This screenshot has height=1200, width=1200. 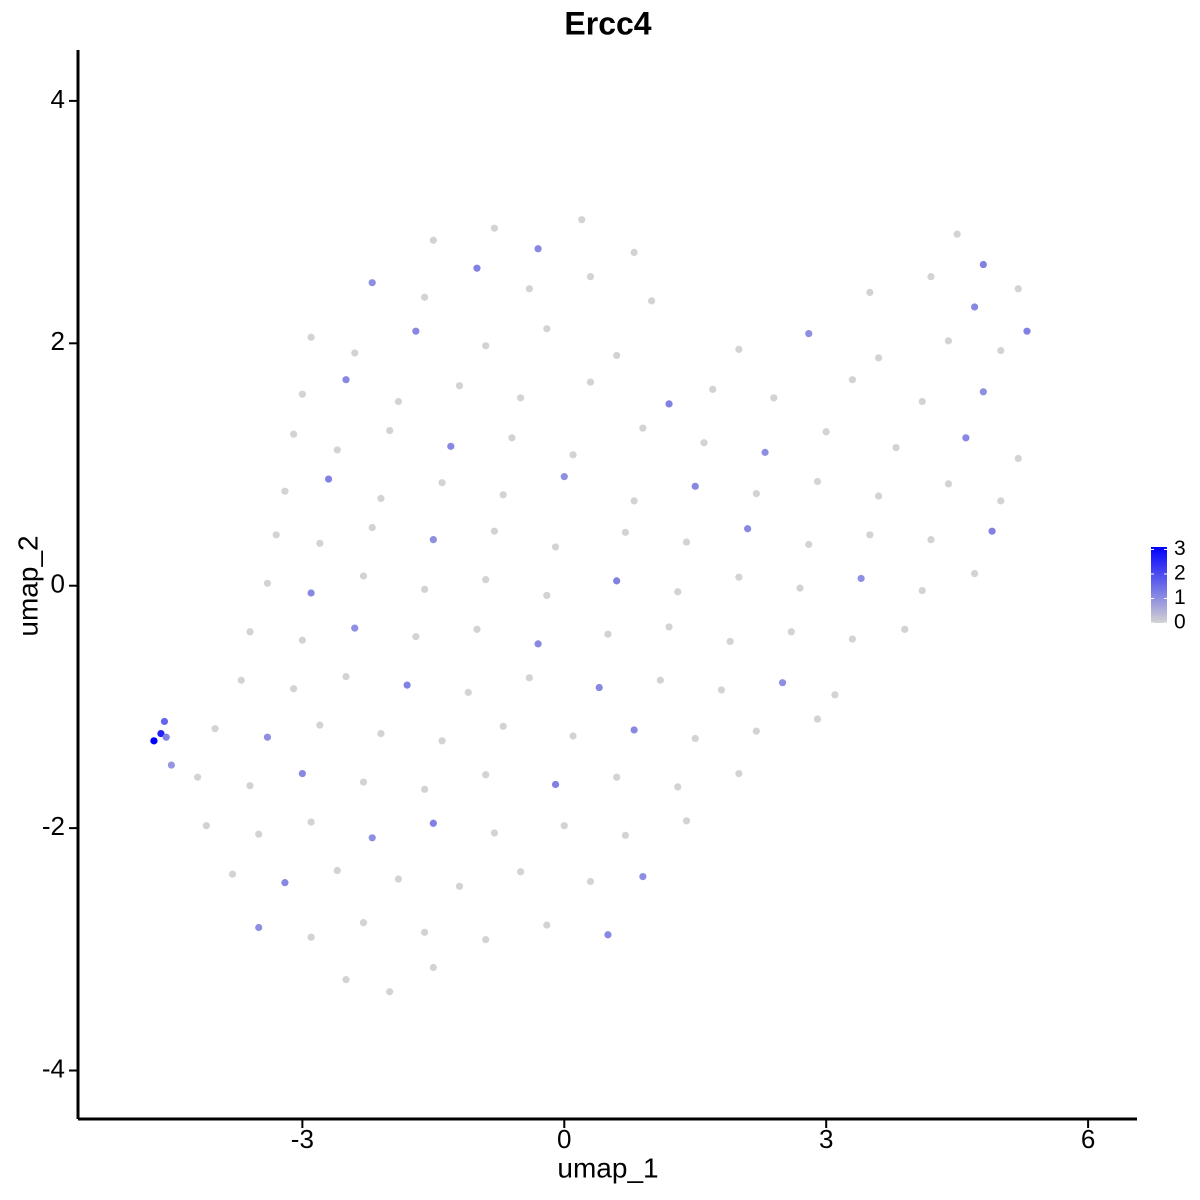 What do you see at coordinates (53, 826) in the screenshot?
I see `y-tick-label: -2` at bounding box center [53, 826].